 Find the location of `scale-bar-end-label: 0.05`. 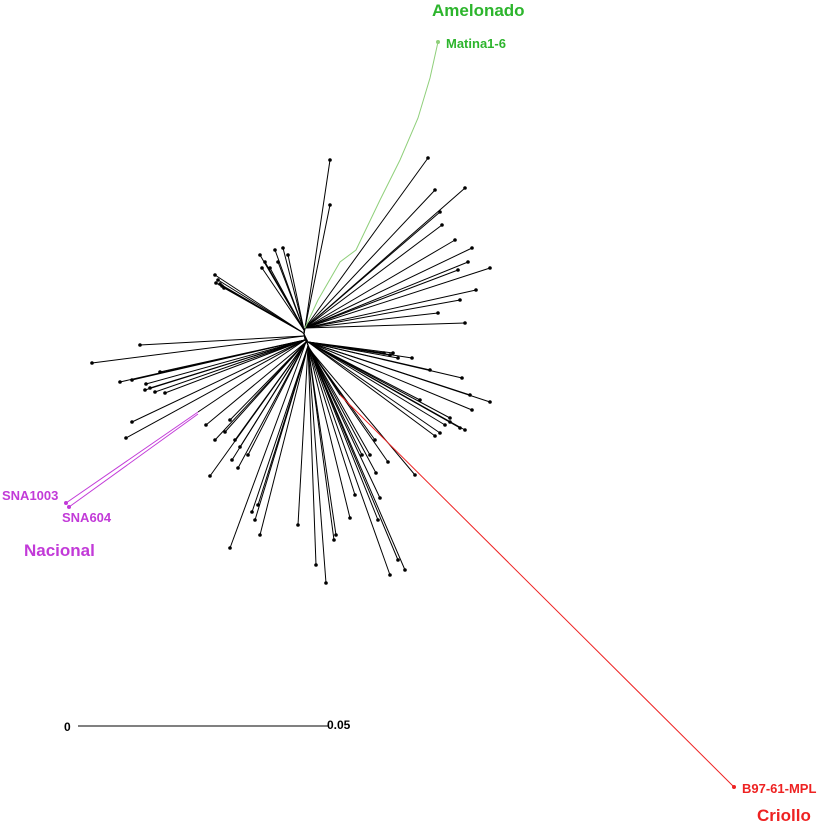

scale-bar-end-label: 0.05 is located at coordinates (339, 725).